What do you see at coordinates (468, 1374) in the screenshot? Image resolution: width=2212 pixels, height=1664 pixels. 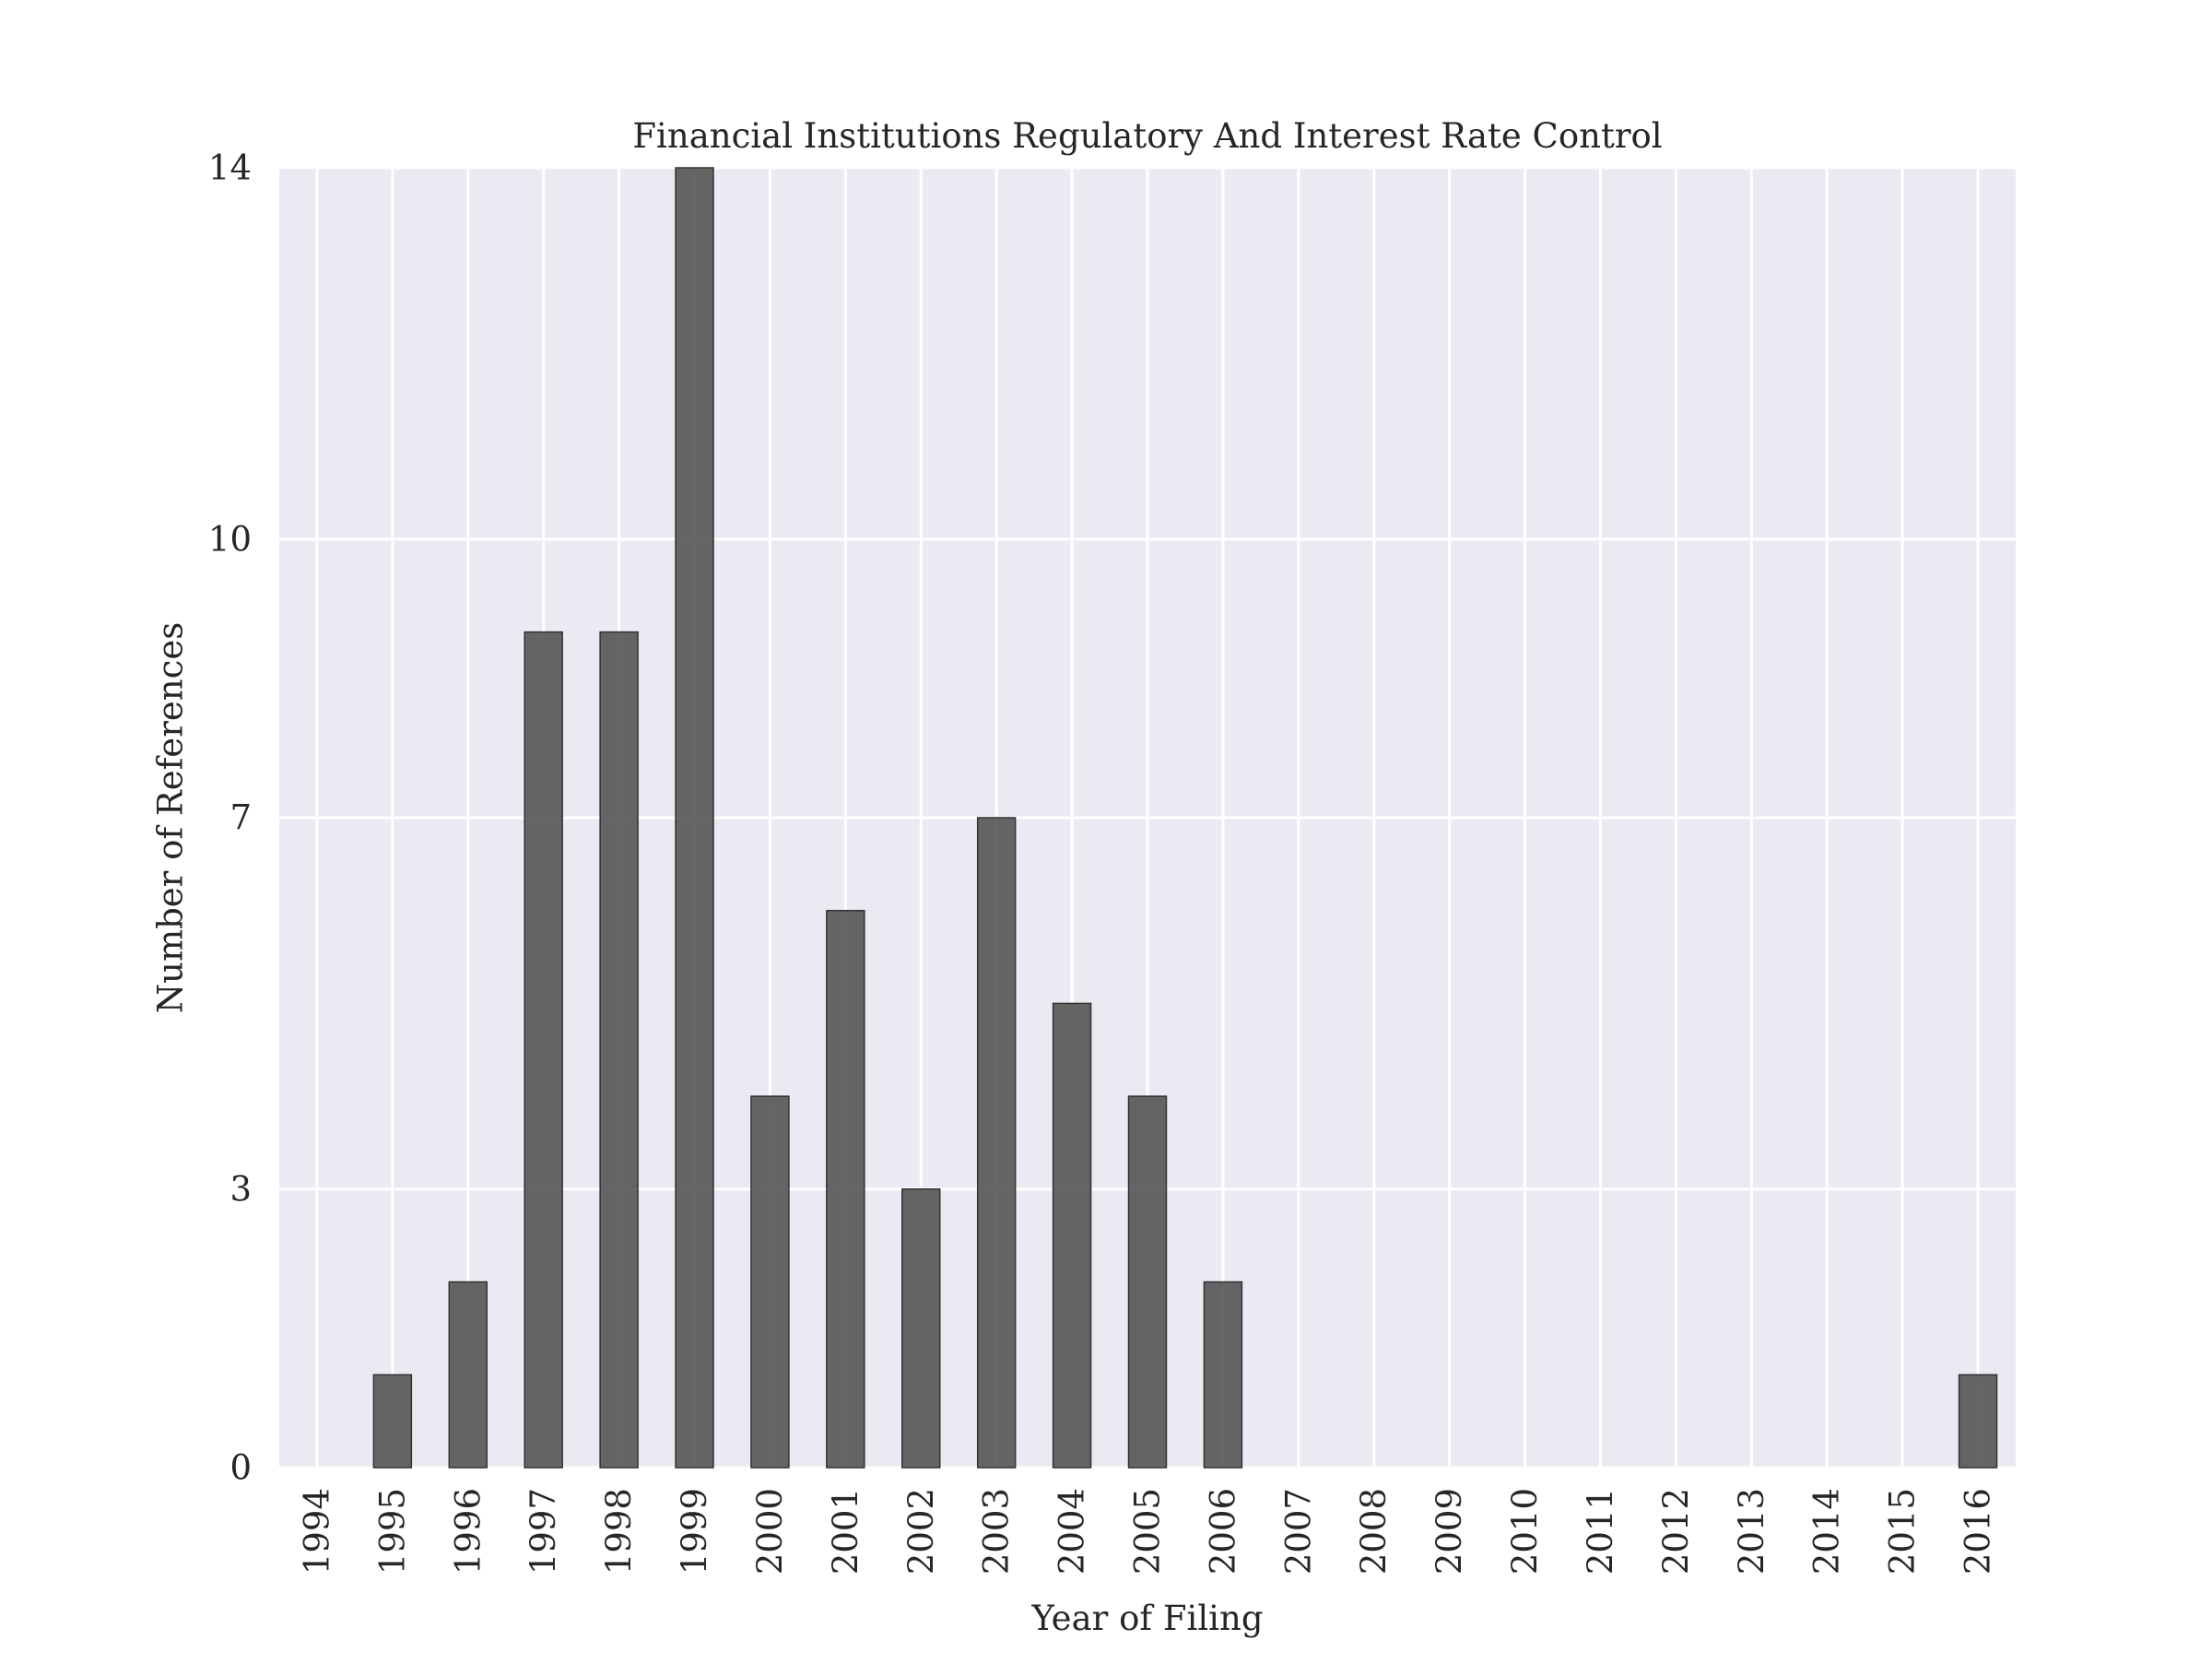 I see `bar-1996` at bounding box center [468, 1374].